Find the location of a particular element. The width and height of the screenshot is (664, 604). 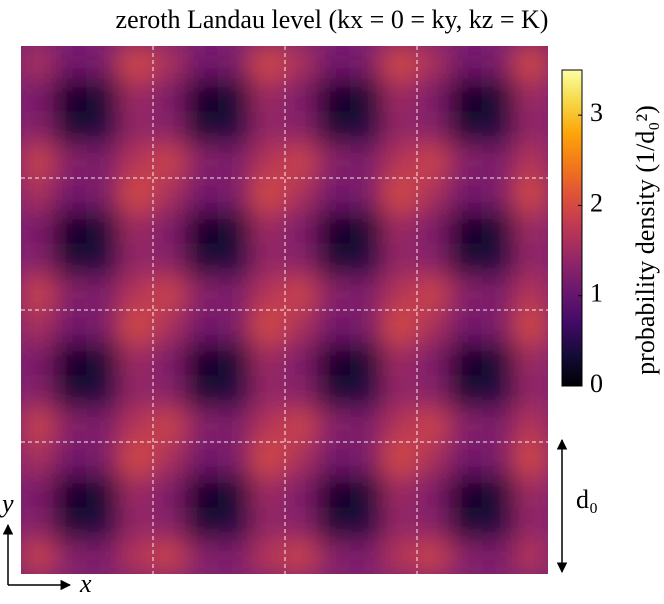

y-label: y is located at coordinates (7, 503).